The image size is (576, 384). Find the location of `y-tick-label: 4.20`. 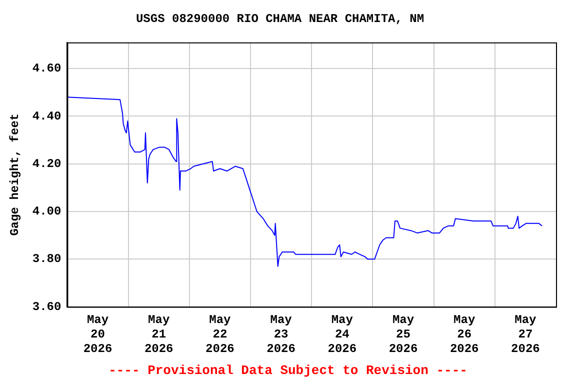

y-tick-label: 4.20 is located at coordinates (47, 163).